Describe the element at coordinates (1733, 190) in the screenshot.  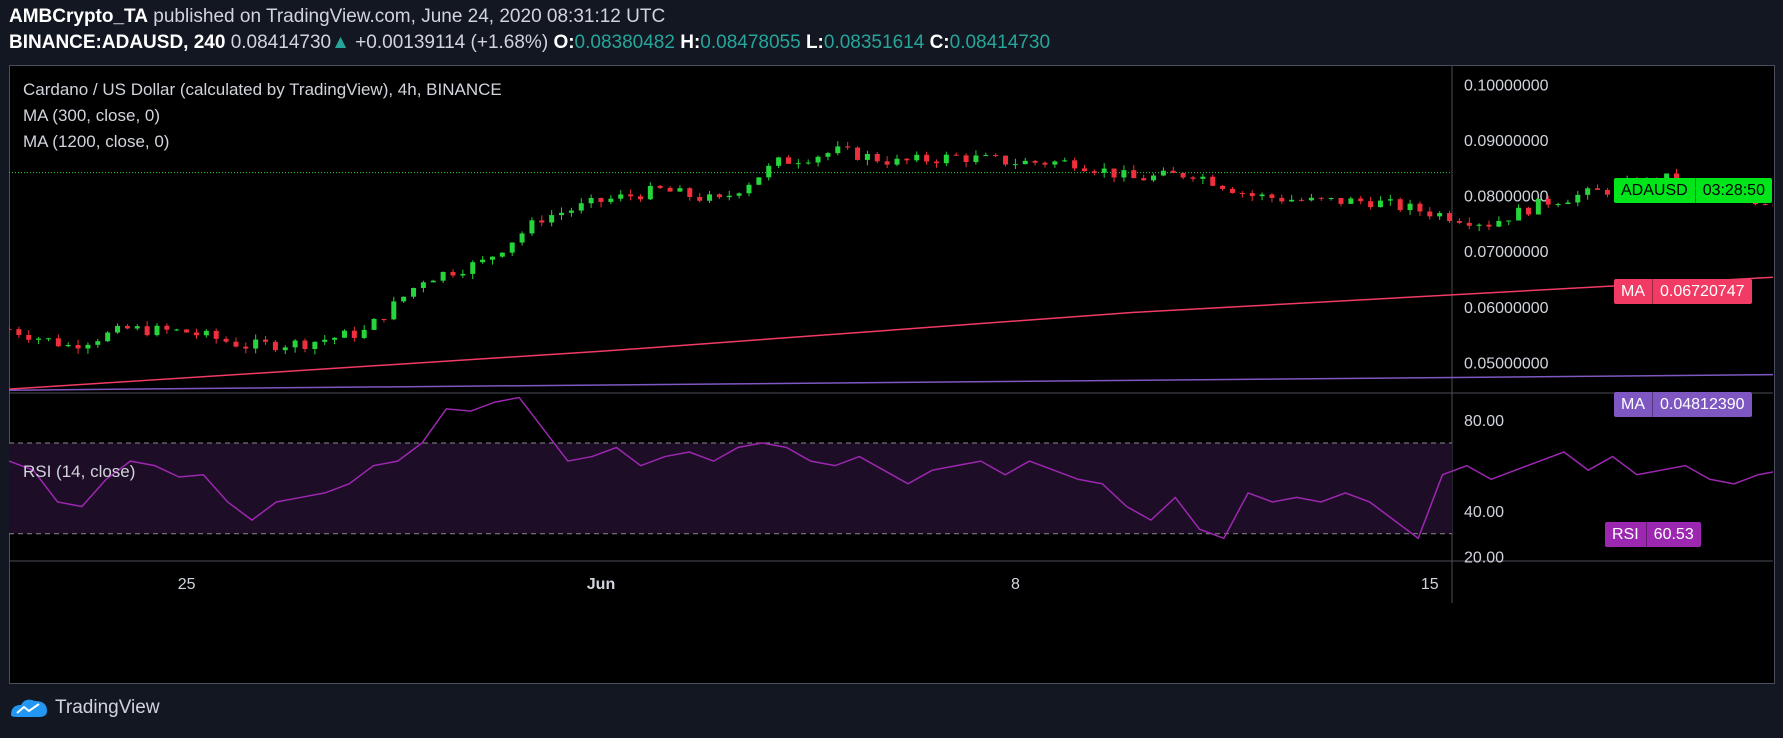
I see `adausd-tag-countdown: 03:28:50` at that location.